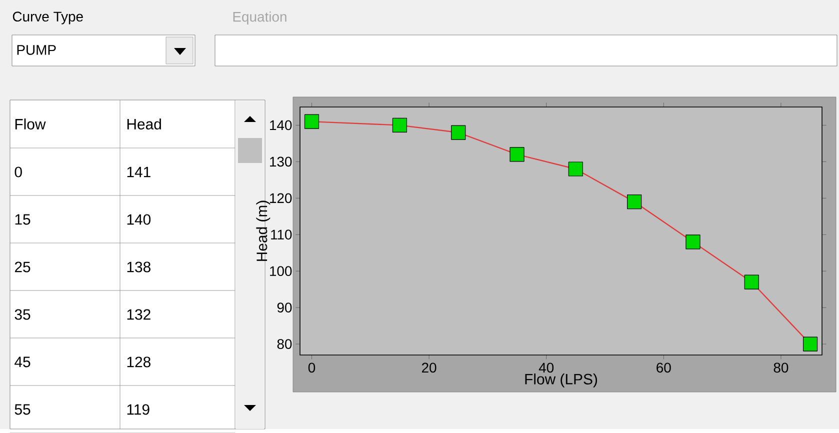 This screenshot has width=839, height=433. I want to click on text: 35, so click(22, 314).